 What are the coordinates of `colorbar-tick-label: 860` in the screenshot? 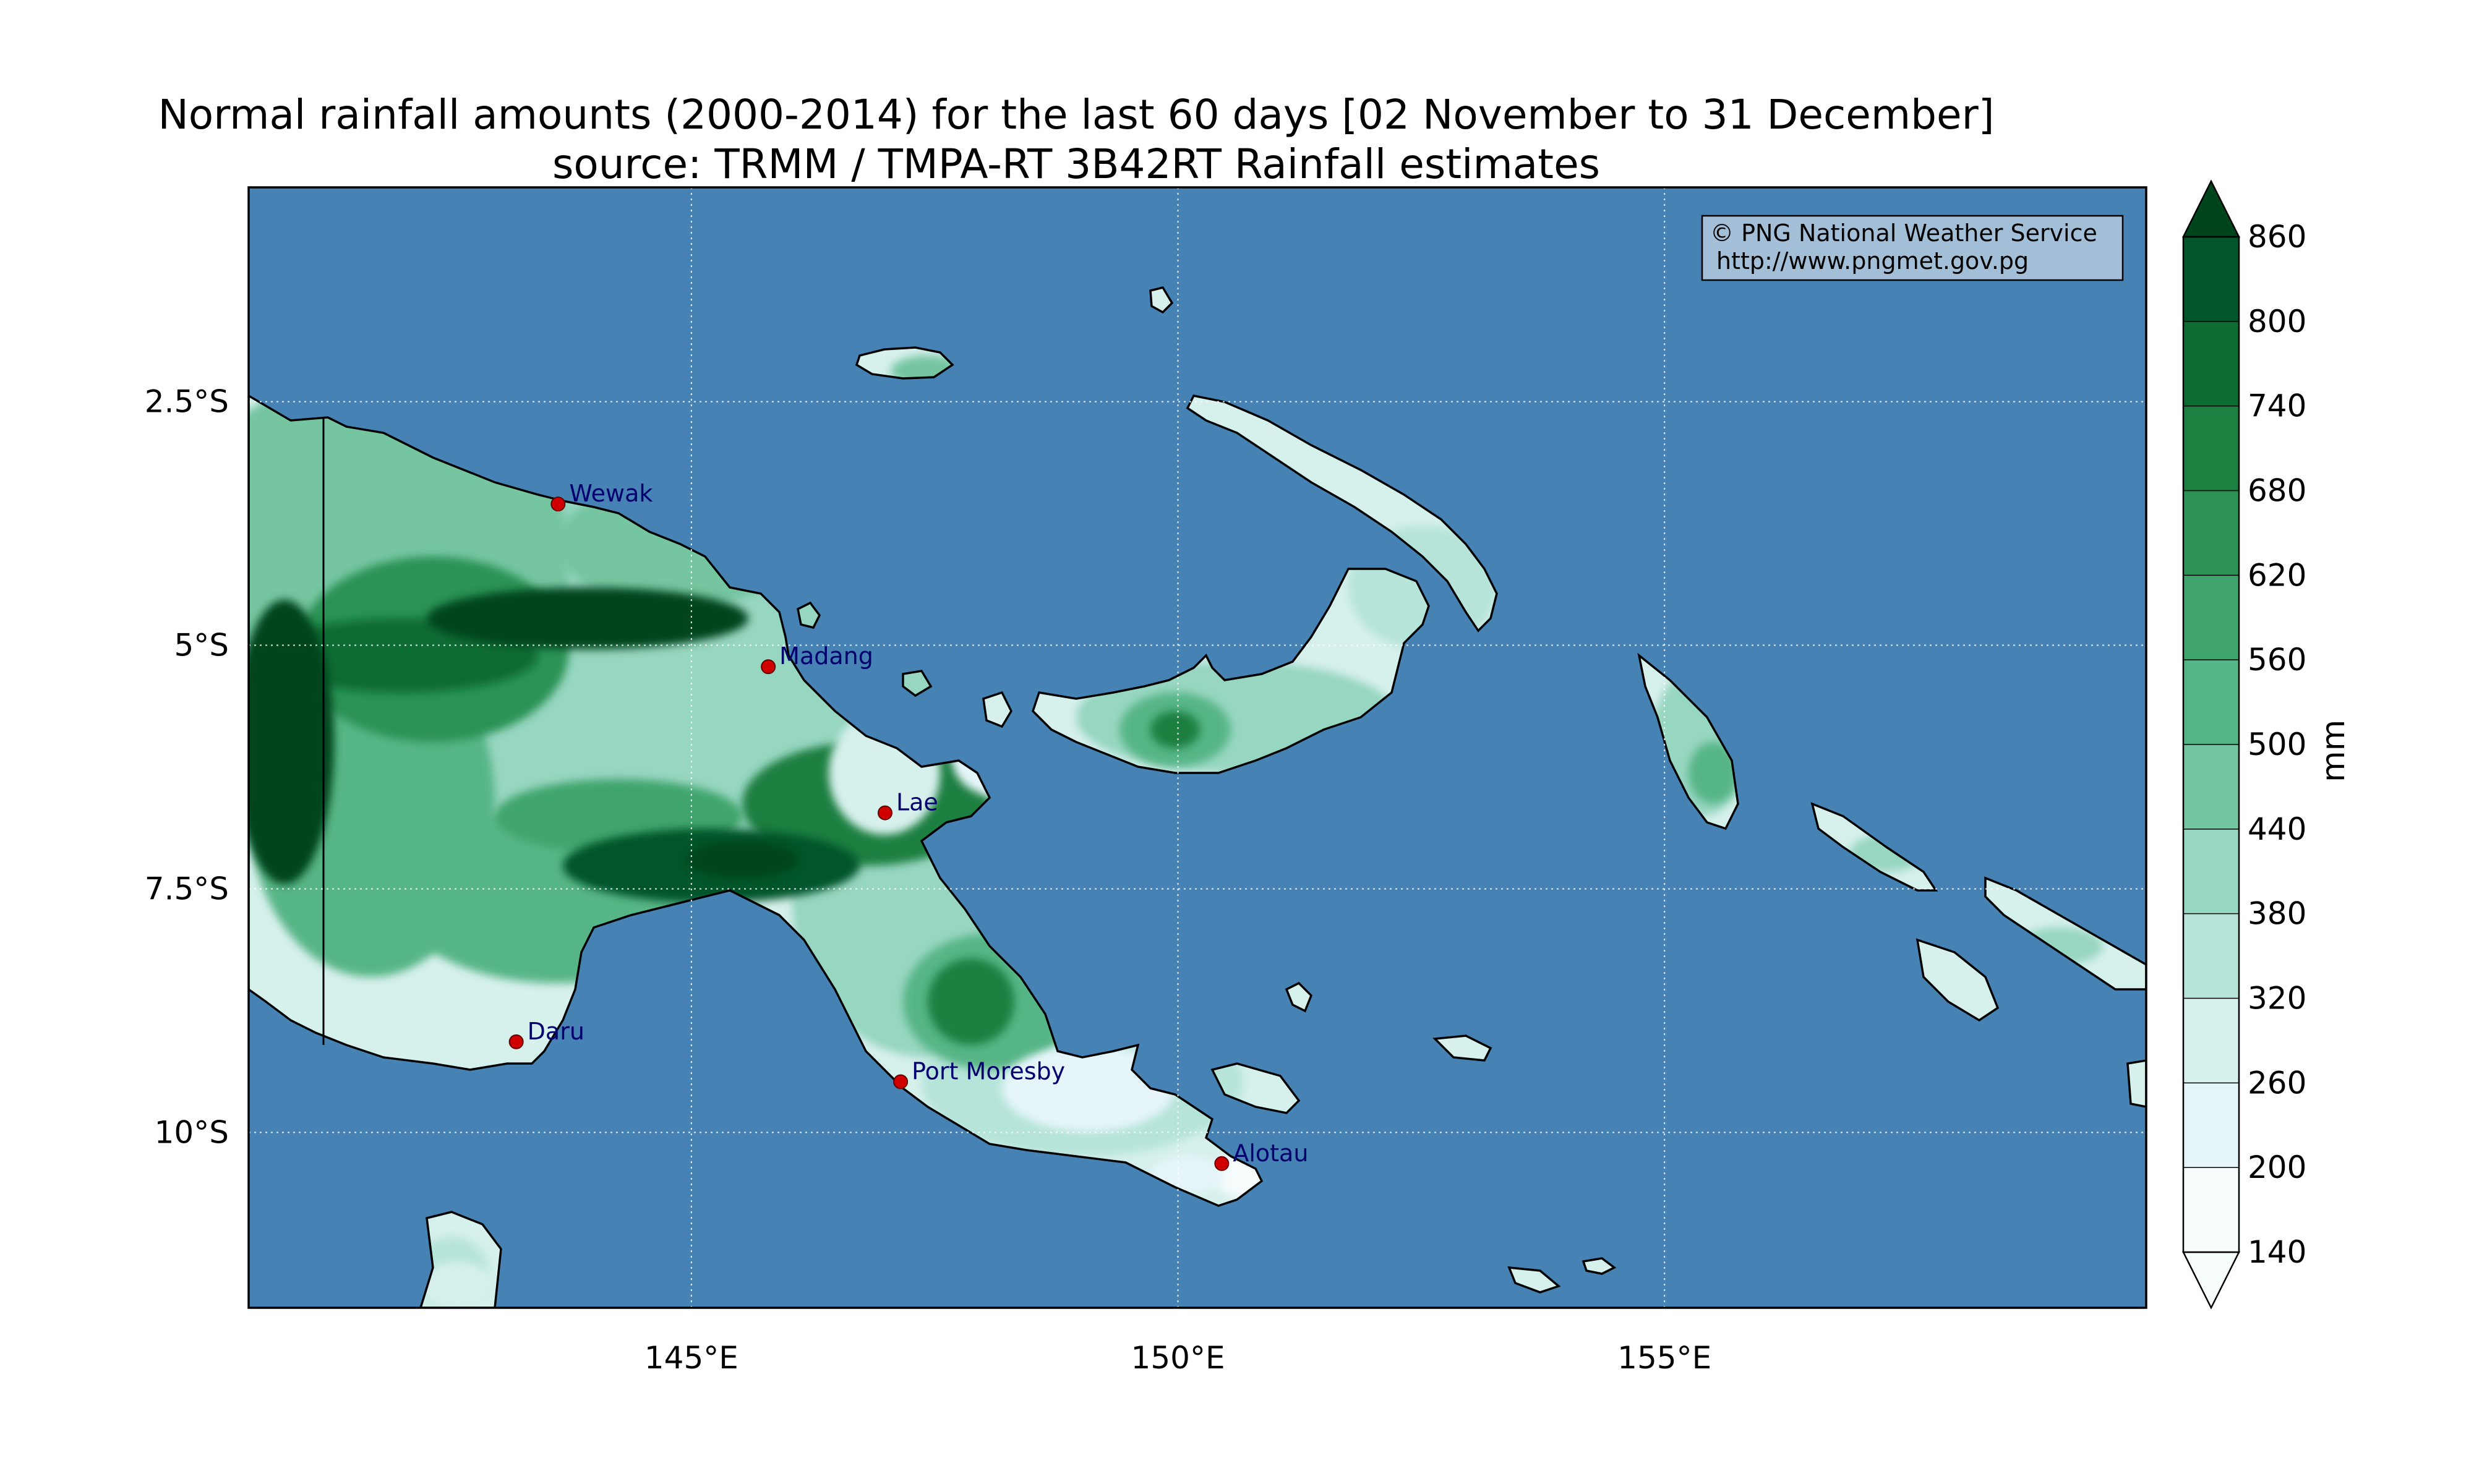 It's located at (2277, 237).